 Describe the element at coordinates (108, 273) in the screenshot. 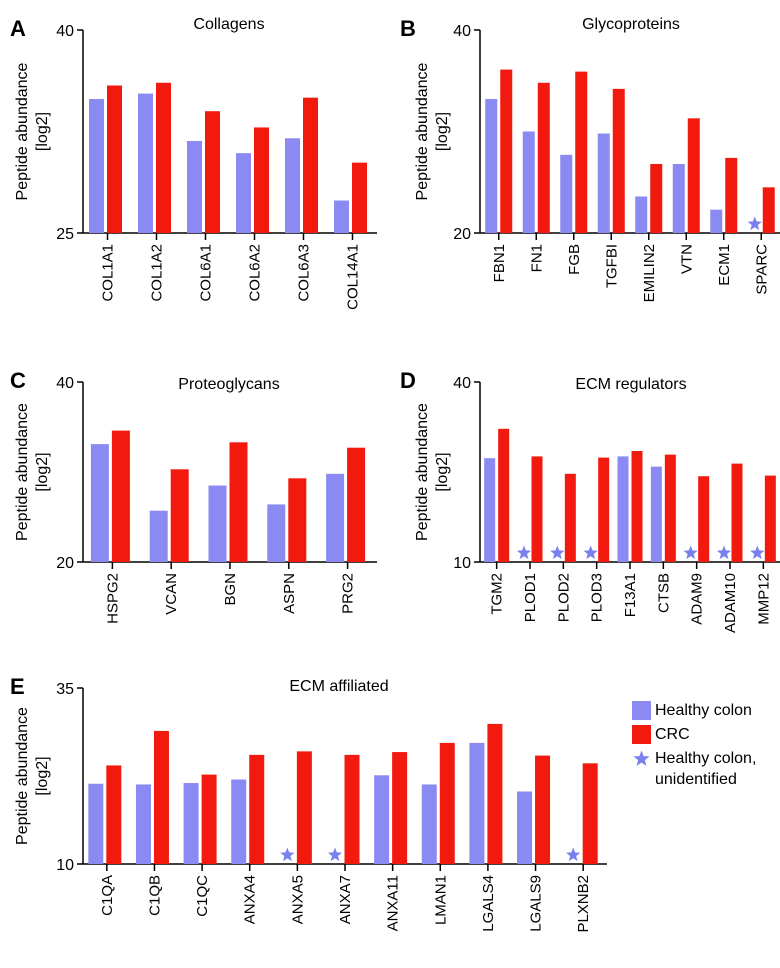

I see `x-tick-label: COL1A1` at that location.